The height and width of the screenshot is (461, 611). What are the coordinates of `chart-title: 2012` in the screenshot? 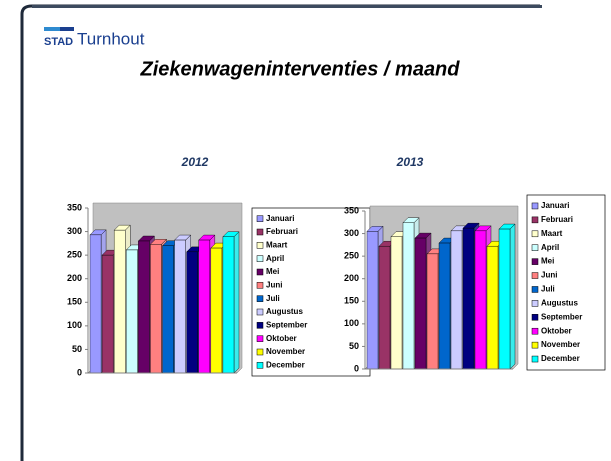 It's located at (195, 162).